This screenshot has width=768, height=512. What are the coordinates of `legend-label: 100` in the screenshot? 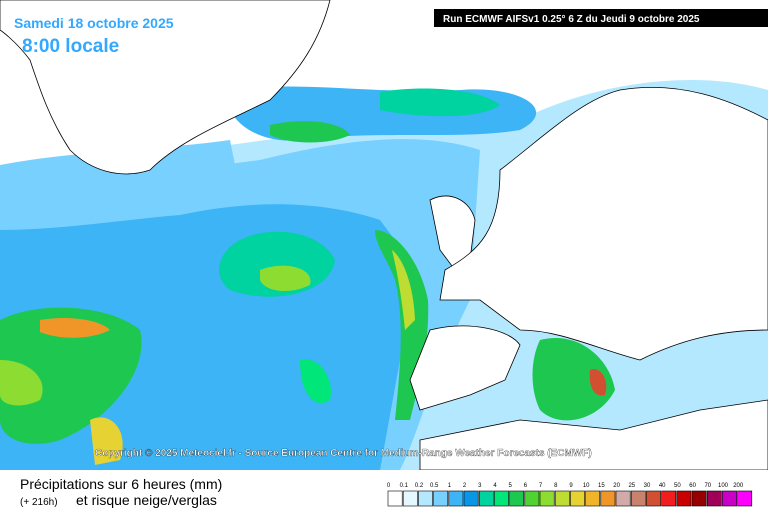 It's located at (723, 486).